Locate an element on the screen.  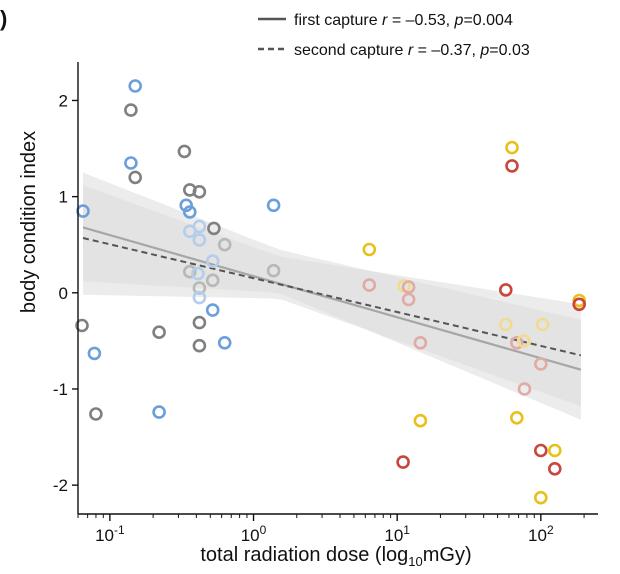
legend-r-symbol-second: r is located at coordinates (411, 50).